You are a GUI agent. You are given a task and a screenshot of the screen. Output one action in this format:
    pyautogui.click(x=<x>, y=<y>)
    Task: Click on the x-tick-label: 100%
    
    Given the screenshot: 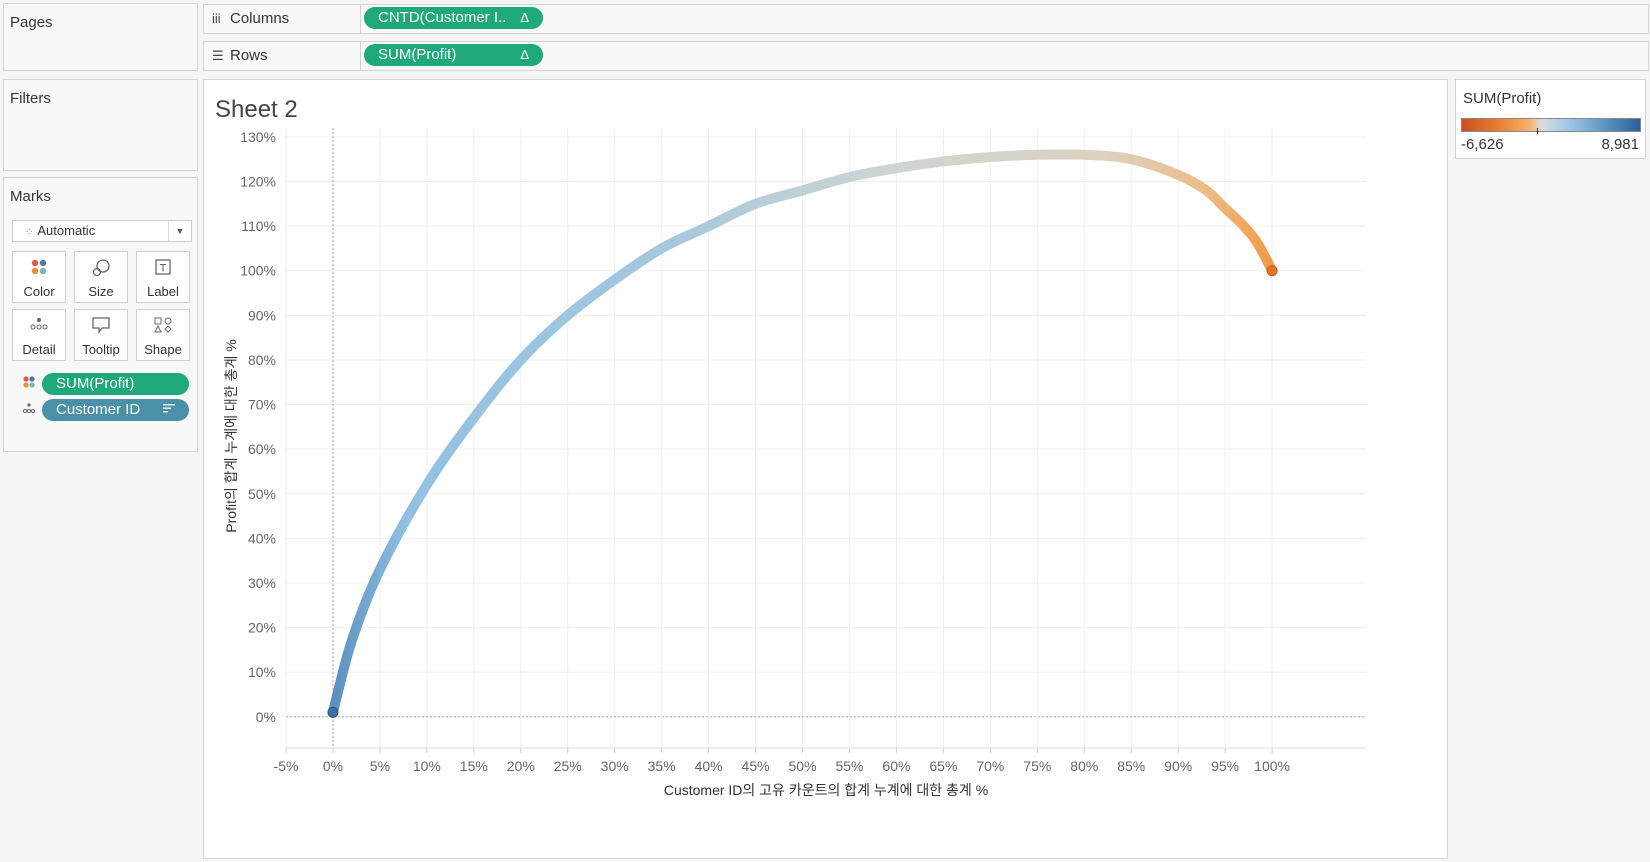 What is the action you would take?
    pyautogui.click(x=1272, y=766)
    